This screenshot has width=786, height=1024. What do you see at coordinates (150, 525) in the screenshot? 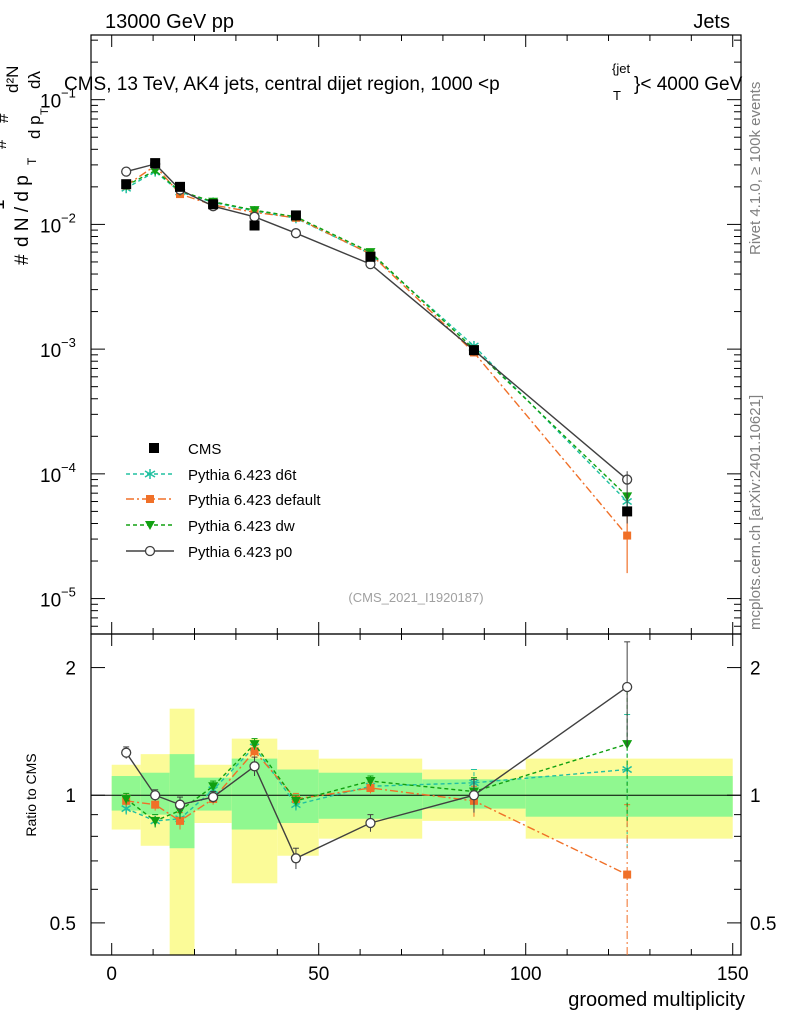
I see `legend-dw-marker` at bounding box center [150, 525].